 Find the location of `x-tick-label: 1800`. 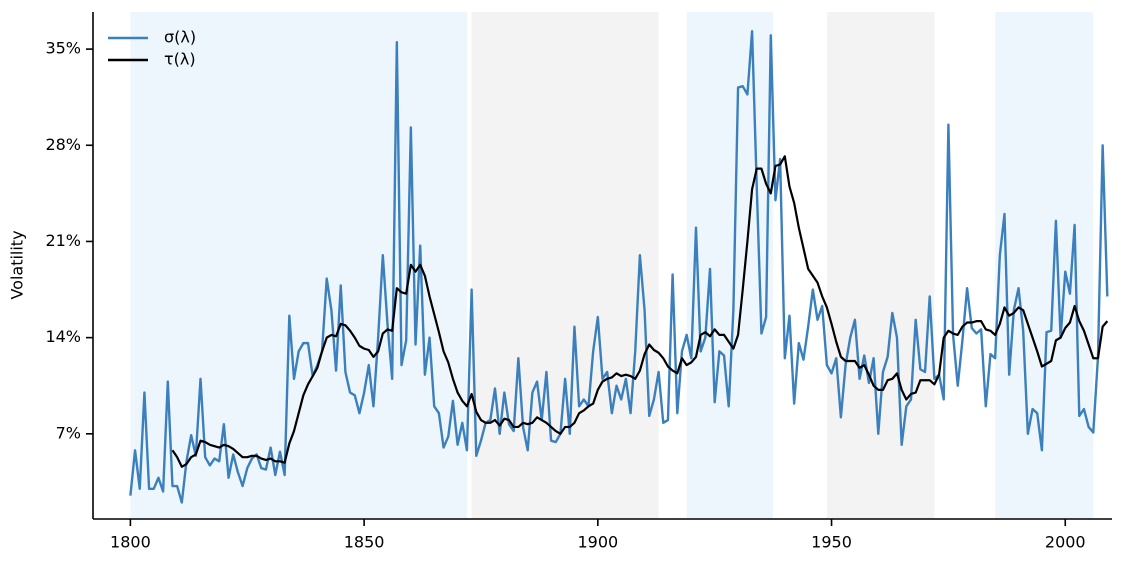

x-tick-label: 1800 is located at coordinates (130, 542).